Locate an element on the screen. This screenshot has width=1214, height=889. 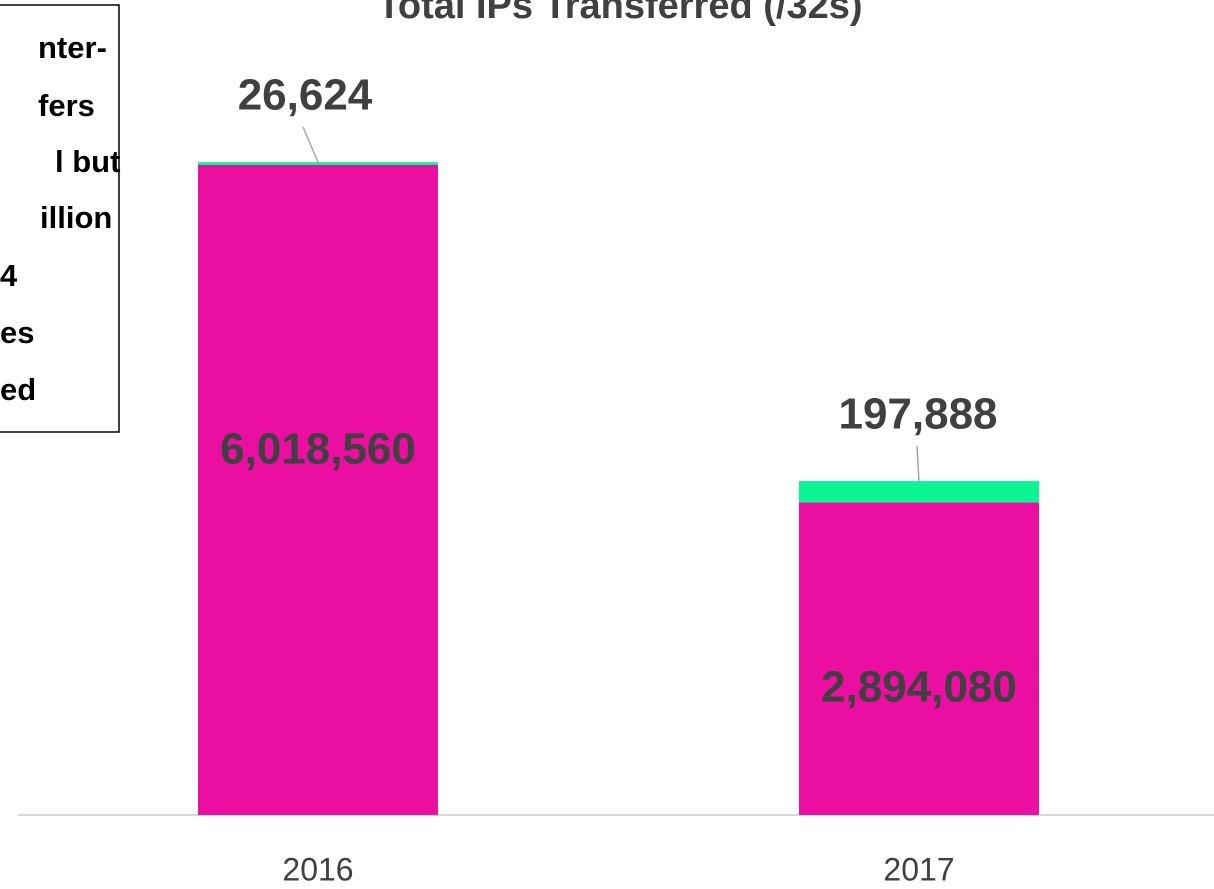
data-label: 26,624 is located at coordinates (305, 95).